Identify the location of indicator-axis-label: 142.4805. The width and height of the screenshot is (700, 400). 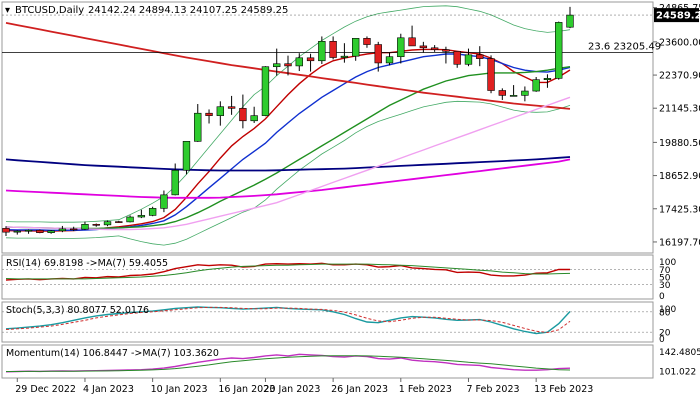
(679, 353).